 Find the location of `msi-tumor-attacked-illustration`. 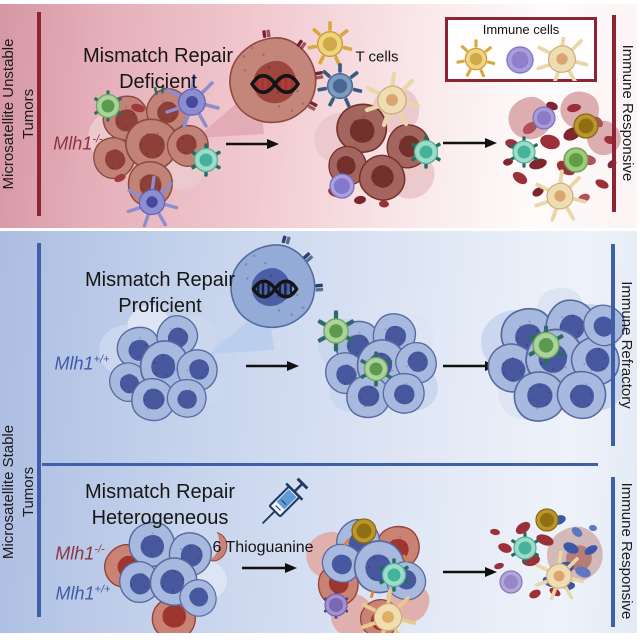

msi-tumor-attacked-illustration is located at coordinates (378, 142).